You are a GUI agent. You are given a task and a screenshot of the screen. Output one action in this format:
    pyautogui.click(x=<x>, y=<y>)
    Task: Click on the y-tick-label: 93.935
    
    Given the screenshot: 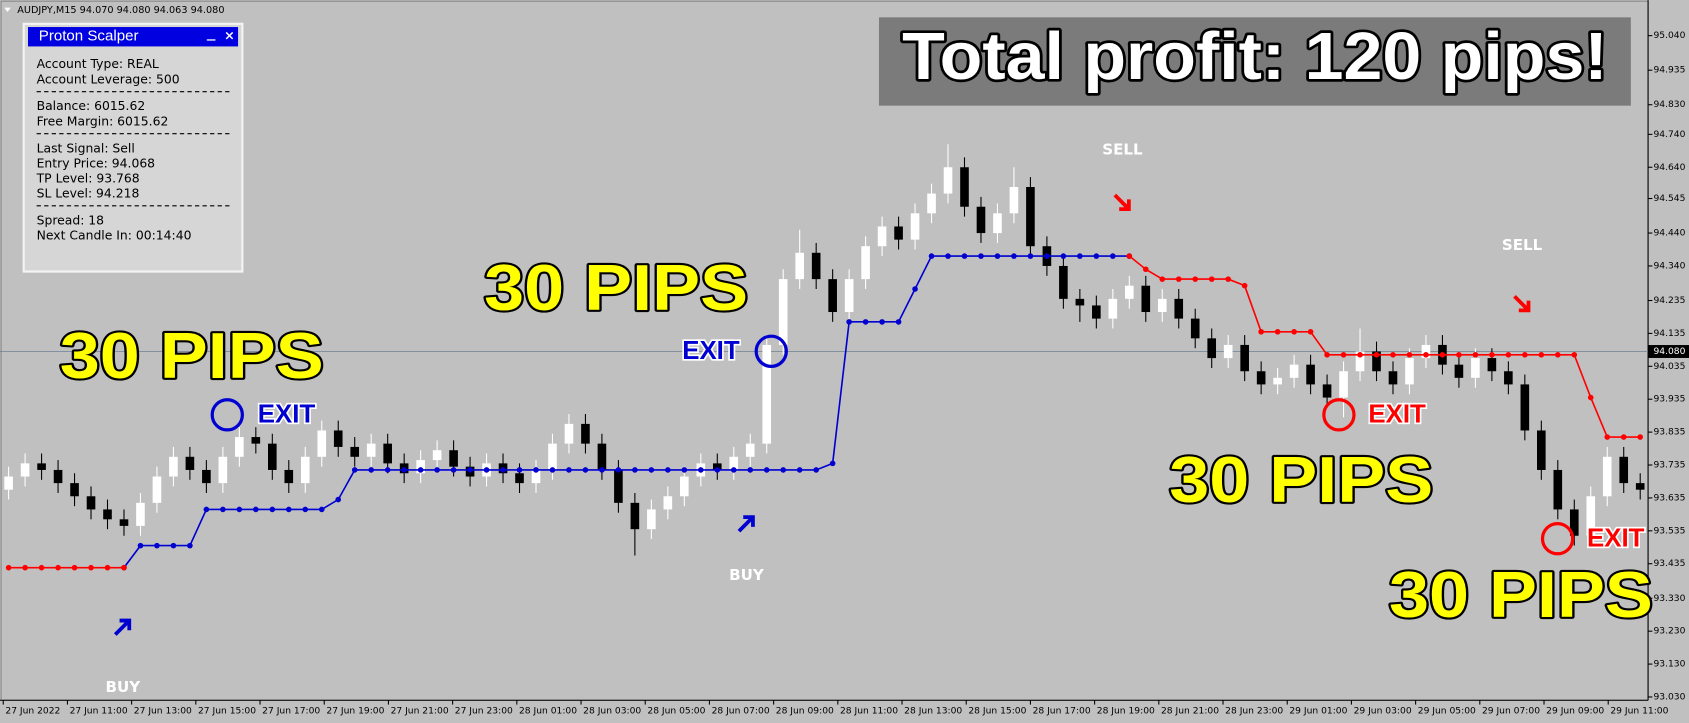 What is the action you would take?
    pyautogui.click(x=1669, y=400)
    